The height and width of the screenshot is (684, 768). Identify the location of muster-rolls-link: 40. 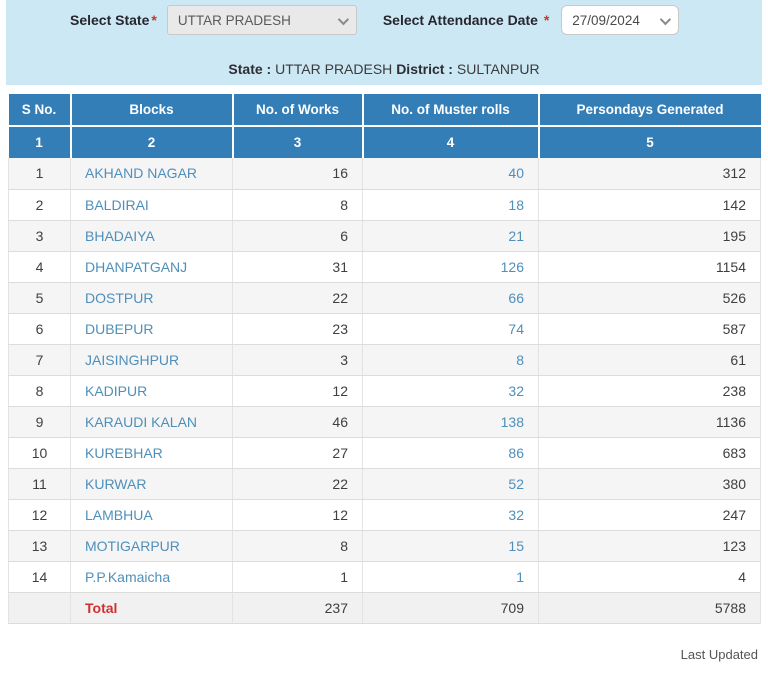
(450, 174).